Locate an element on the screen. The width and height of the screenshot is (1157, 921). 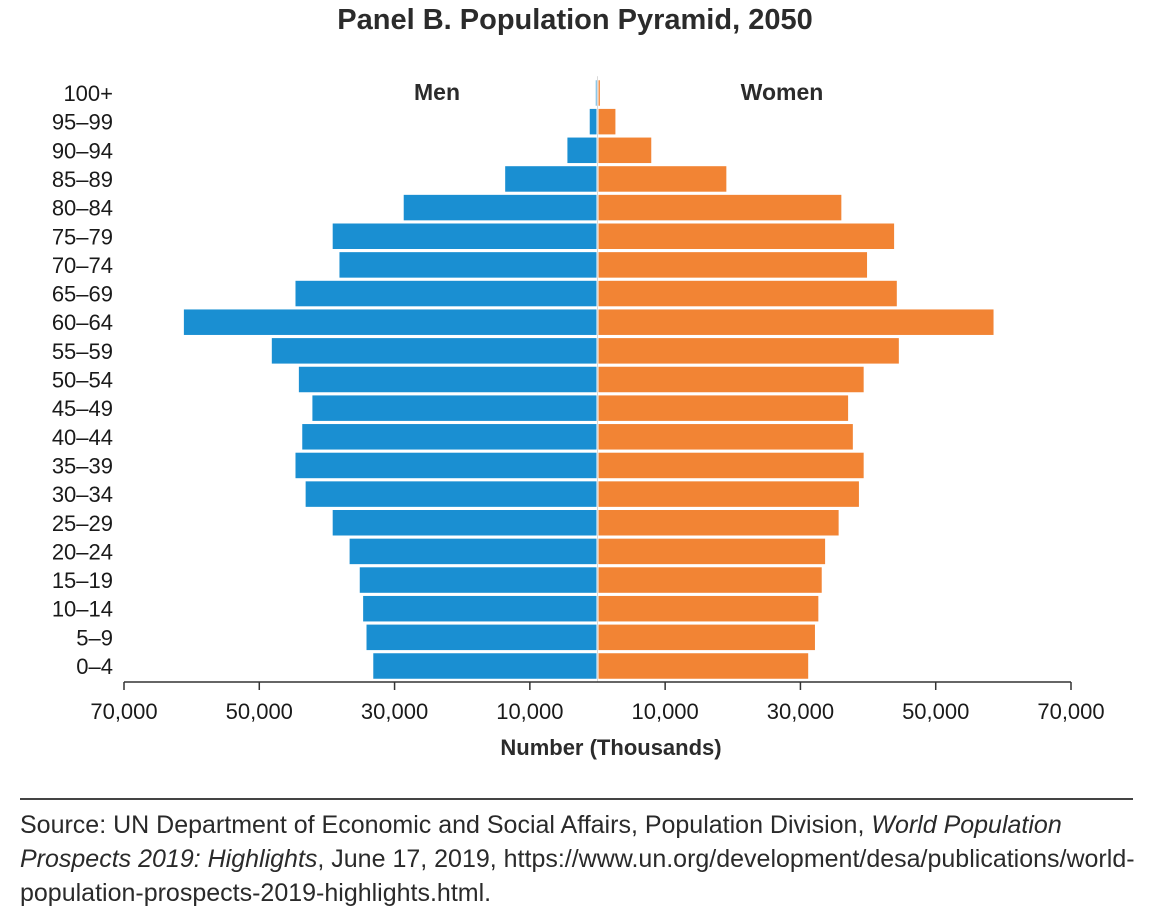
men-bar-80–84 is located at coordinates (500, 207).